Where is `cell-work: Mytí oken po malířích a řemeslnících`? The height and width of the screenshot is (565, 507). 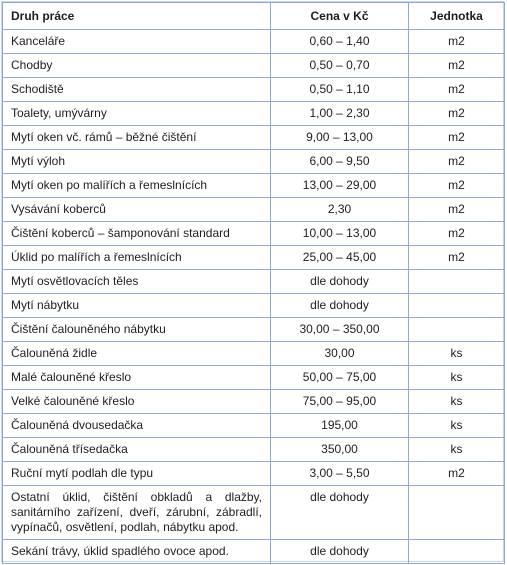 cell-work: Mytí oken po malířích a řemeslnících is located at coordinates (136, 185).